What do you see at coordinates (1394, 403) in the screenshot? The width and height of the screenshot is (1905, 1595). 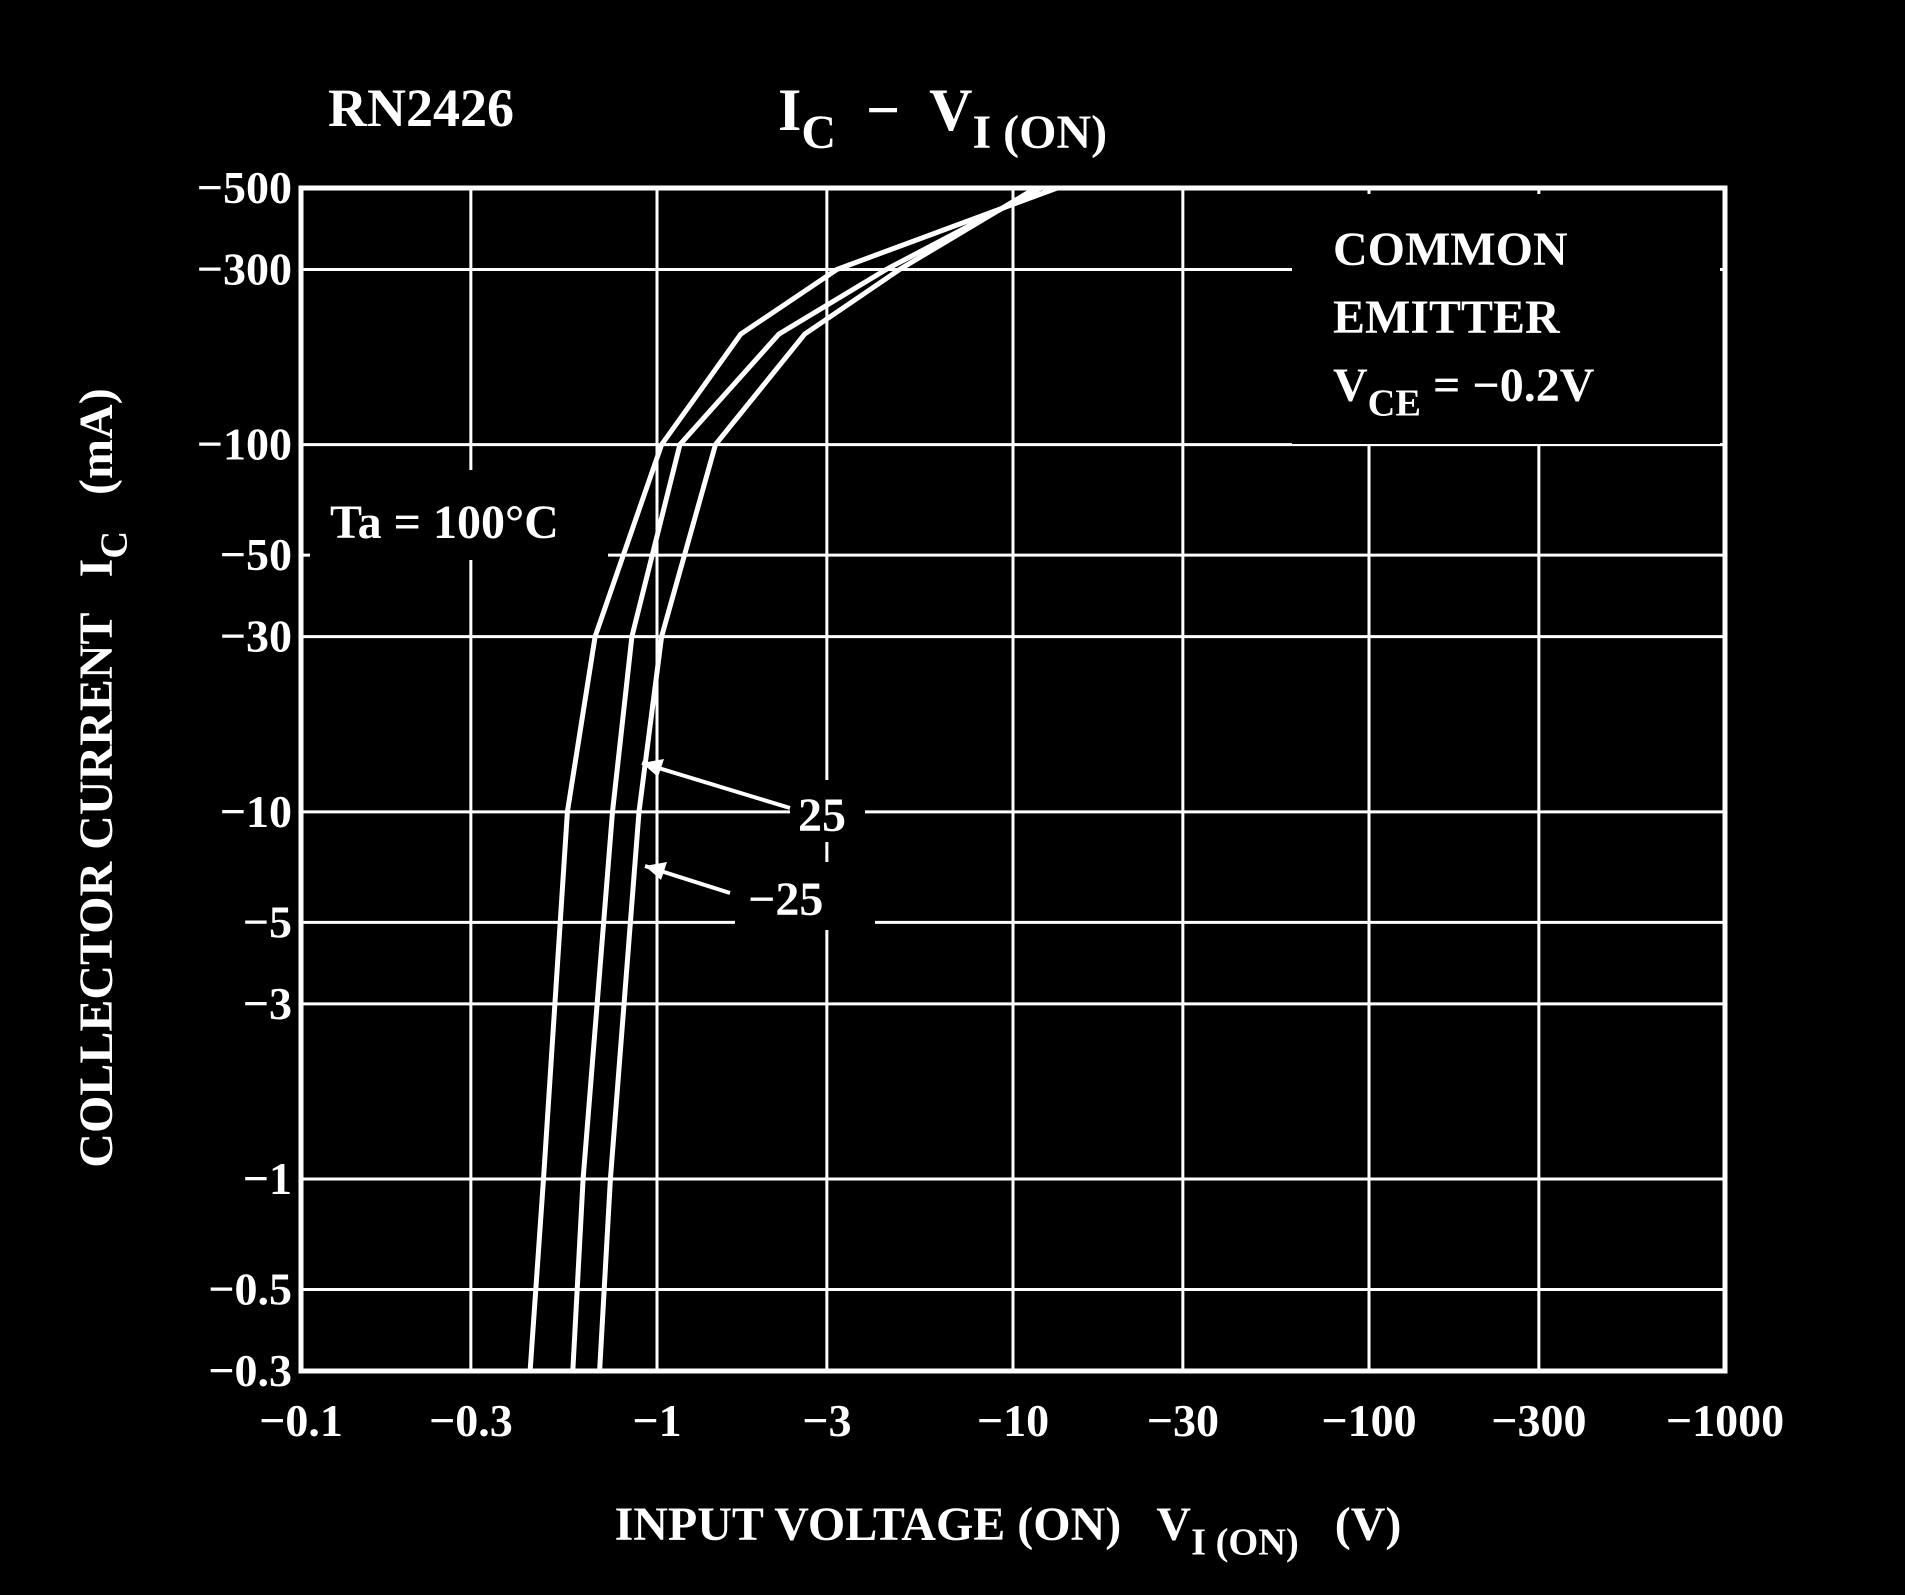 I see `annotation-line-part: CE` at bounding box center [1394, 403].